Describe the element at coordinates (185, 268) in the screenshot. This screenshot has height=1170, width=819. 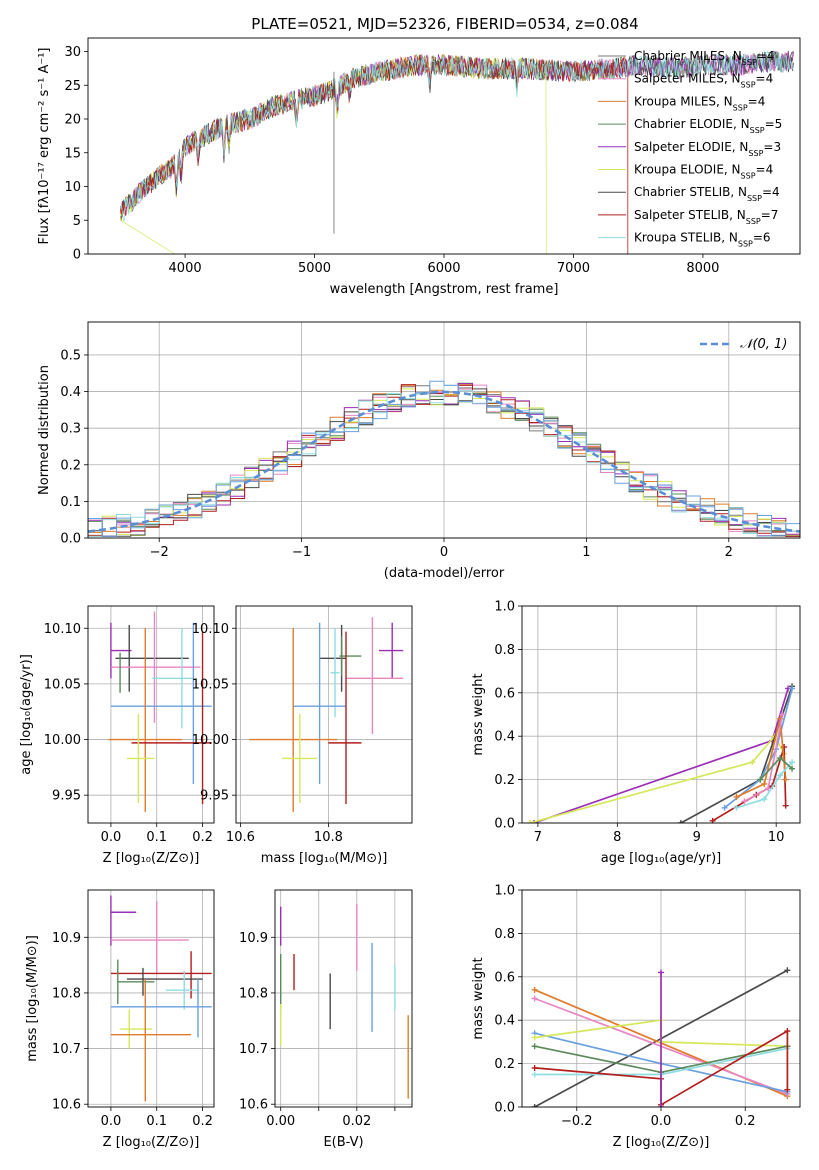
I see `x-tick-label: 4000` at that location.